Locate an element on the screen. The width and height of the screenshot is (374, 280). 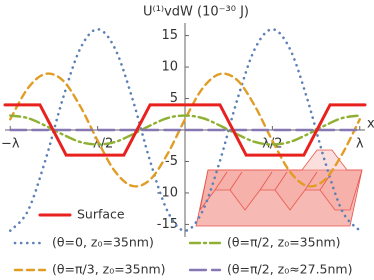
y-tick-label: -10 is located at coordinates (167, 192).